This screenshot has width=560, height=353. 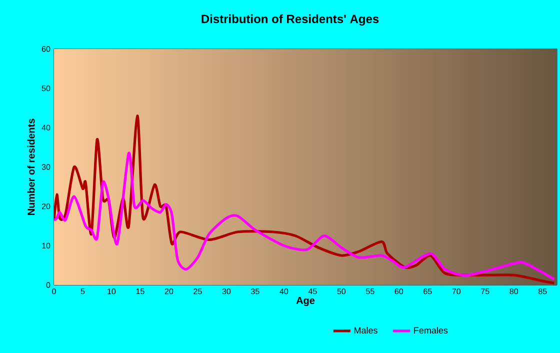 What do you see at coordinates (46, 127) in the screenshot?
I see `y-tick-label: 40` at bounding box center [46, 127].